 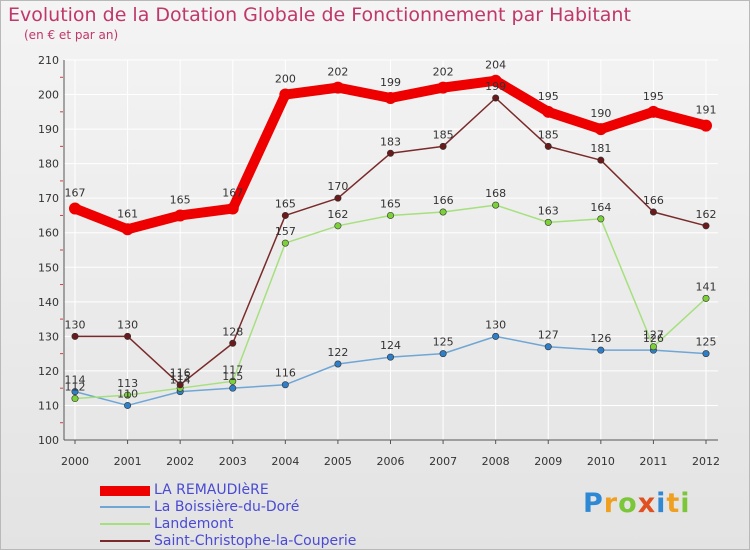 I want to click on y-tick-label: 140, so click(x=48, y=302).